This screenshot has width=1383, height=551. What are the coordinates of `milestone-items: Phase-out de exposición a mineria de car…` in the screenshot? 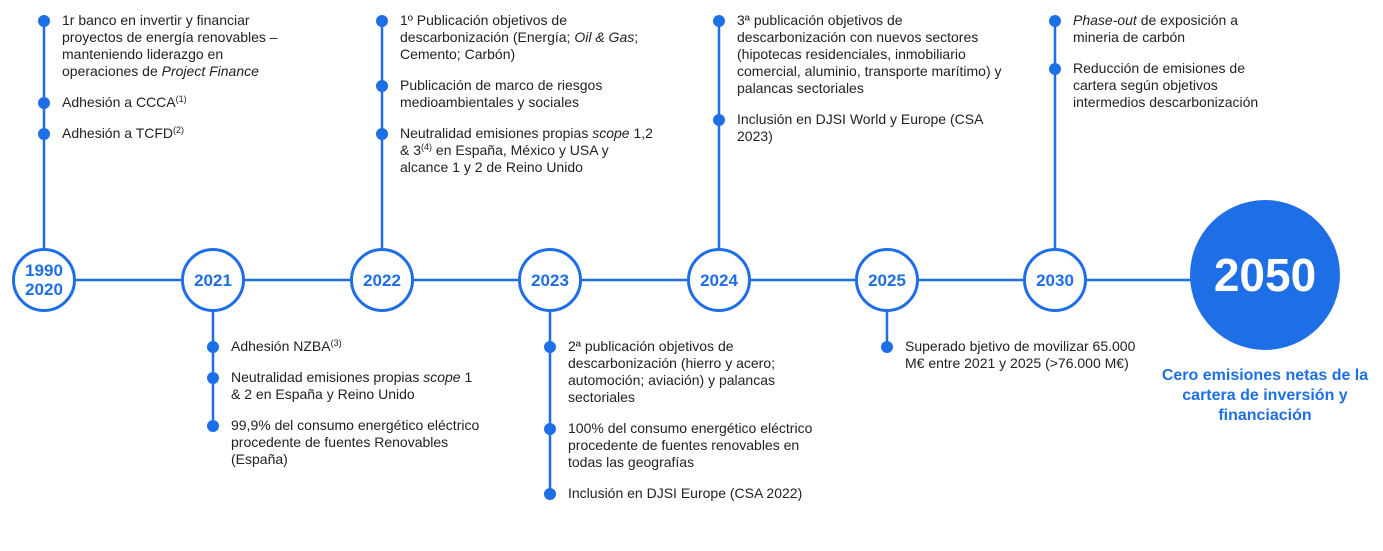 It's located at (1175, 68).